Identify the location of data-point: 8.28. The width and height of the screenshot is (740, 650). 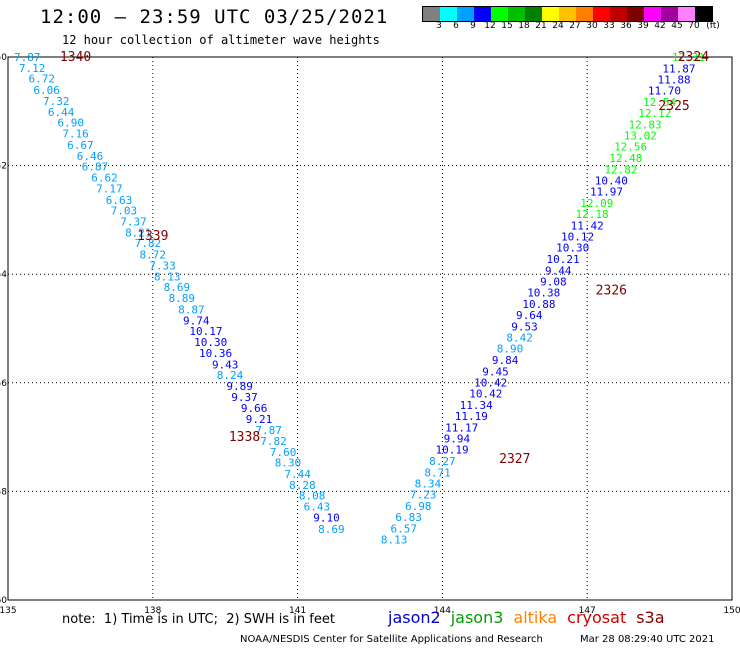
(302, 485).